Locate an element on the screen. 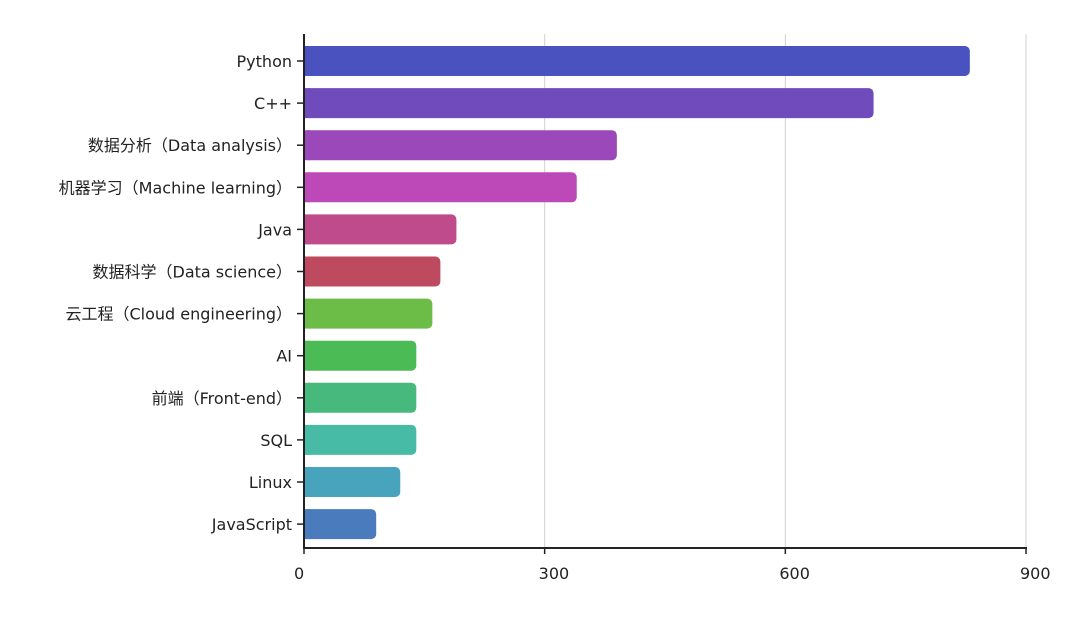 The width and height of the screenshot is (1080, 627). bar-2-base is located at coordinates (307, 145).